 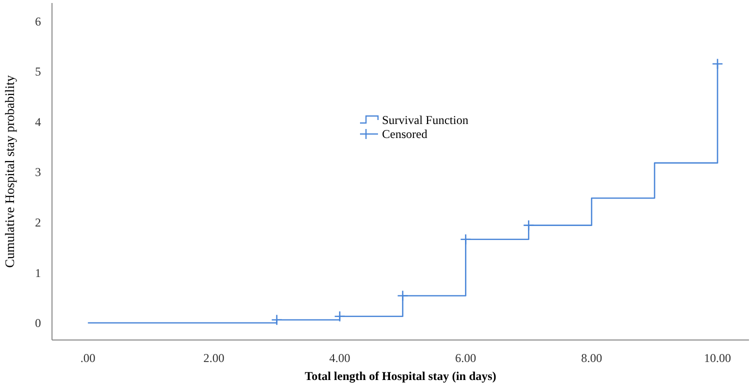 What do you see at coordinates (38, 172) in the screenshot?
I see `y-tick-label: 3` at bounding box center [38, 172].